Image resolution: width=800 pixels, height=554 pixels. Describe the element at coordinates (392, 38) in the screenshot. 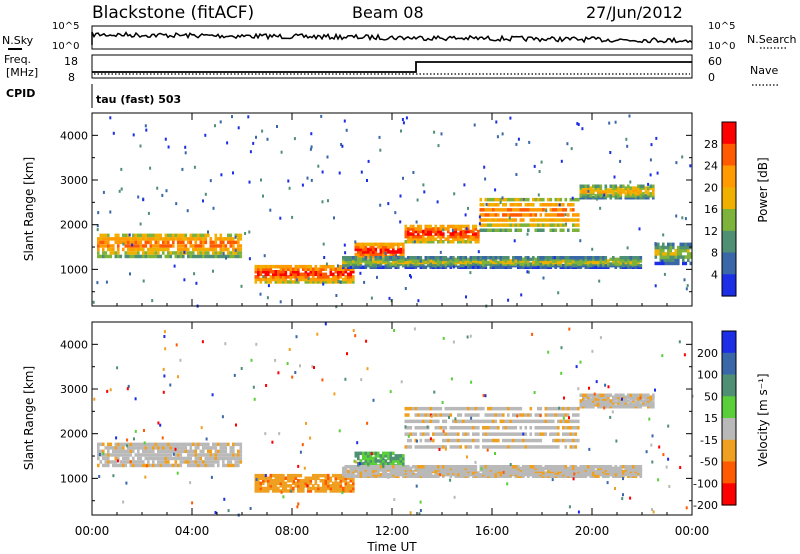

I see `nsky-trace` at that location.